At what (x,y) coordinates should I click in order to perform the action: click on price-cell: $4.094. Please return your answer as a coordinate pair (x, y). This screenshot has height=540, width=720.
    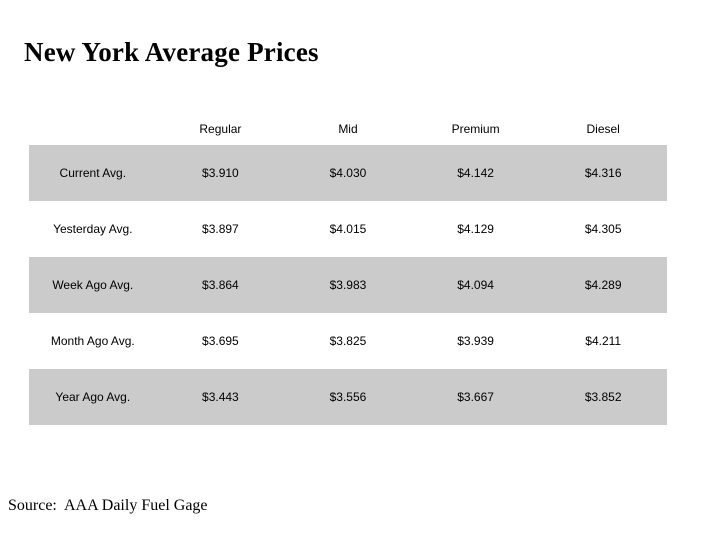
    Looking at the image, I should click on (475, 285).